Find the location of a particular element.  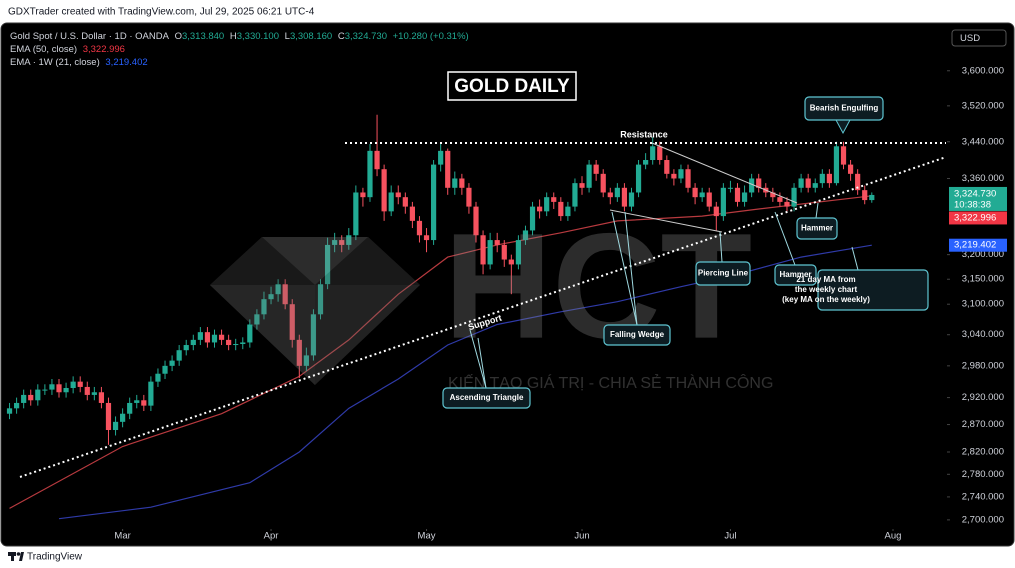

y-tick-label: 2,820.000 is located at coordinates (983, 452).